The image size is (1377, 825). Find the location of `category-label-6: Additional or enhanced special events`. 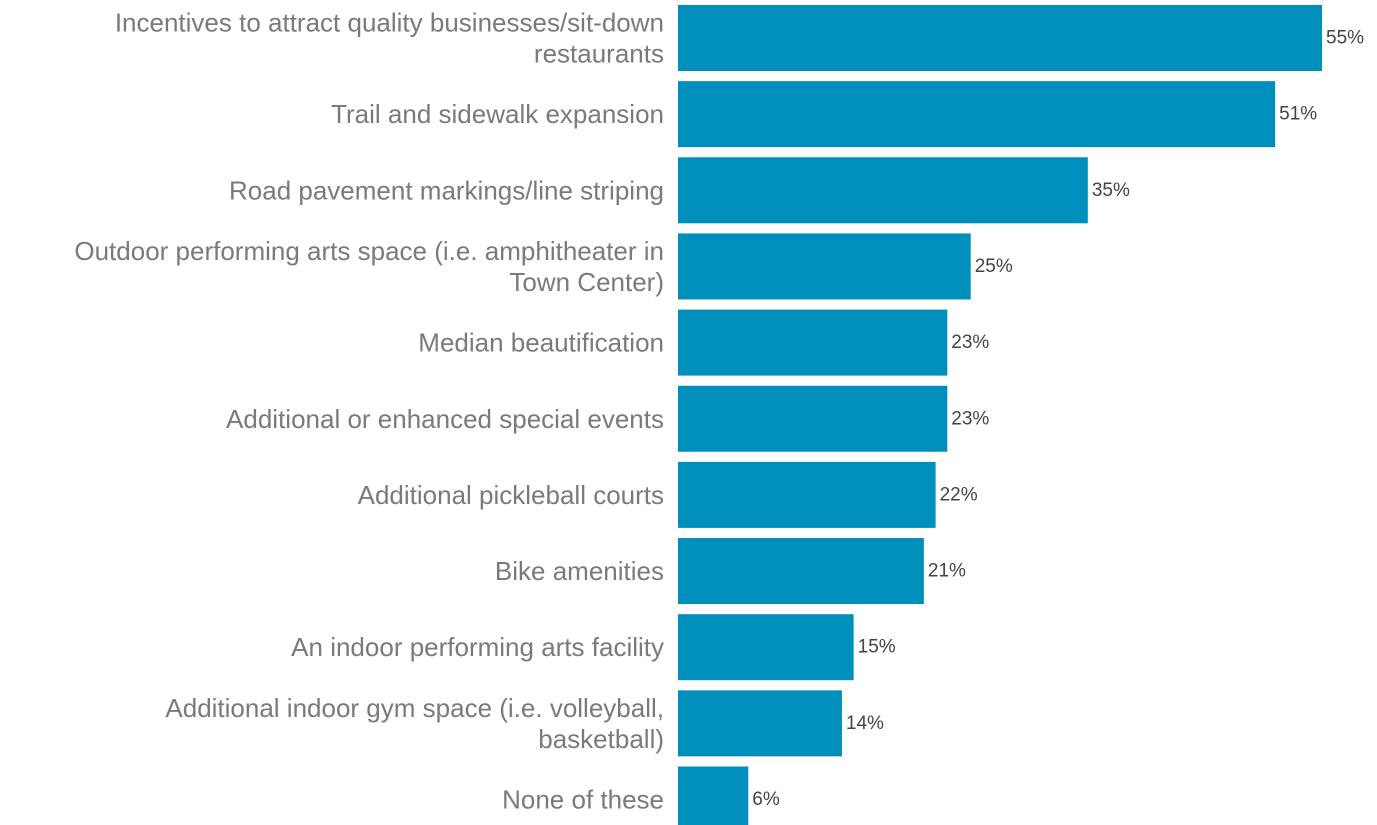

category-label-6: Additional or enhanced special events is located at coordinates (445, 419).